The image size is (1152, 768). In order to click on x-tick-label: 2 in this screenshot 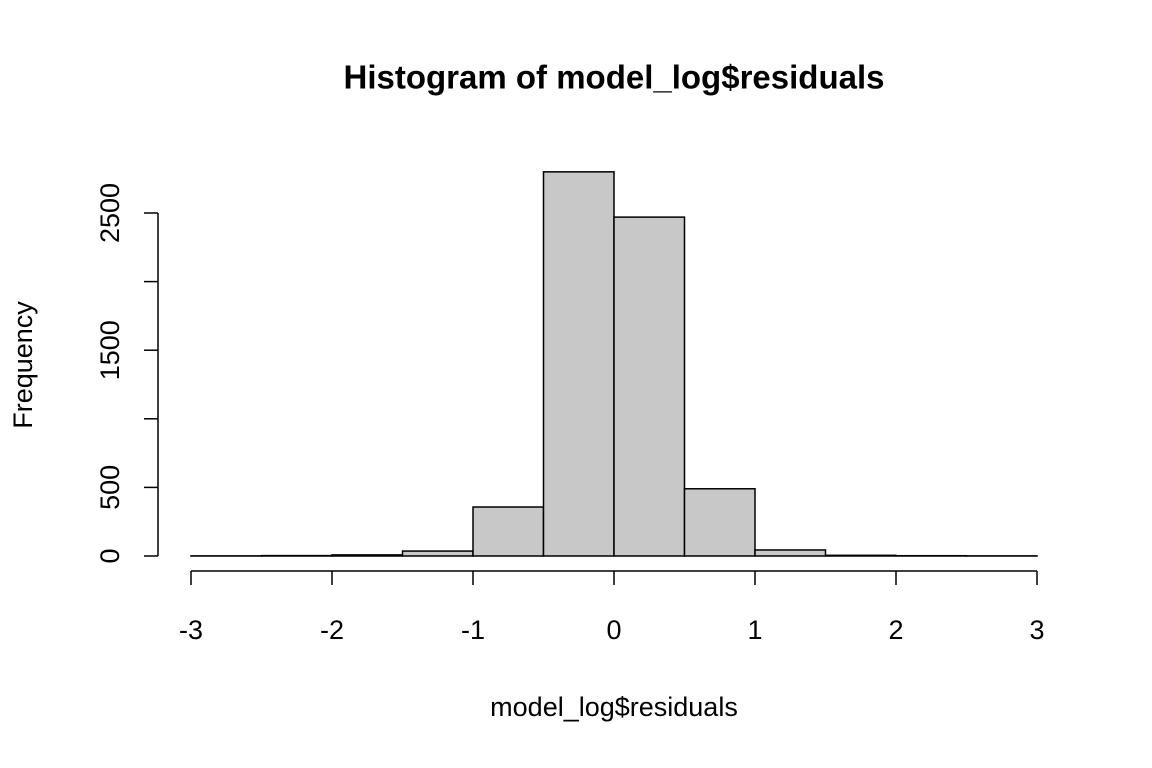, I will do `click(895, 630)`.